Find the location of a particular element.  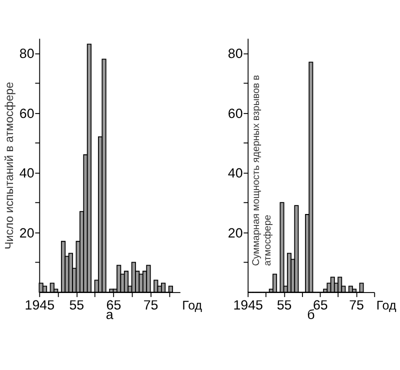

y-axis-title: Суммарная мощность ядерных взрывов в атмосфере is located at coordinates (262, 170).